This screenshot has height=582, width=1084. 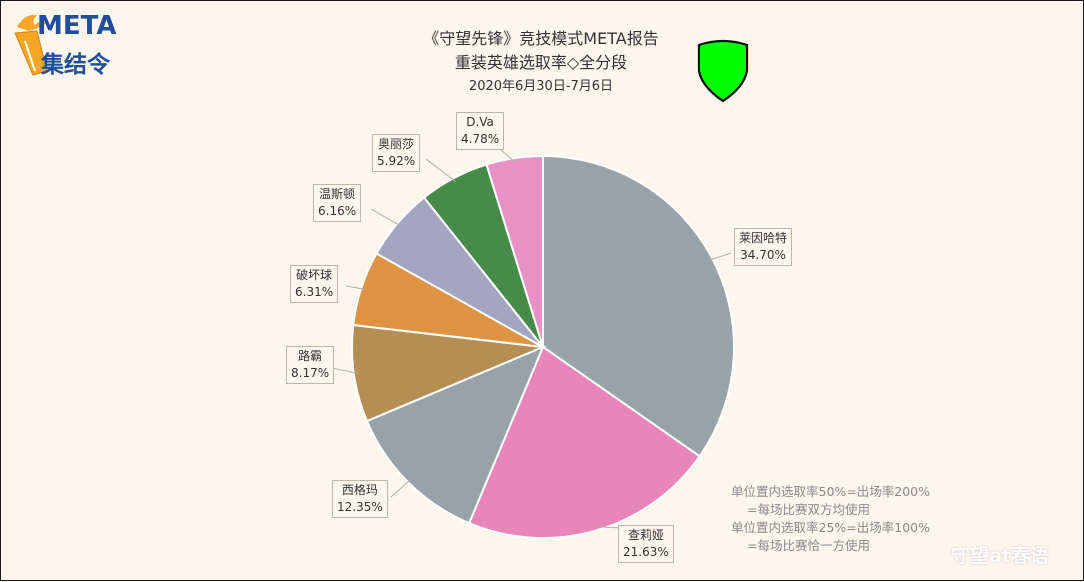 What do you see at coordinates (480, 131) in the screenshot?
I see `slice-label: D.Va 4.78%` at bounding box center [480, 131].